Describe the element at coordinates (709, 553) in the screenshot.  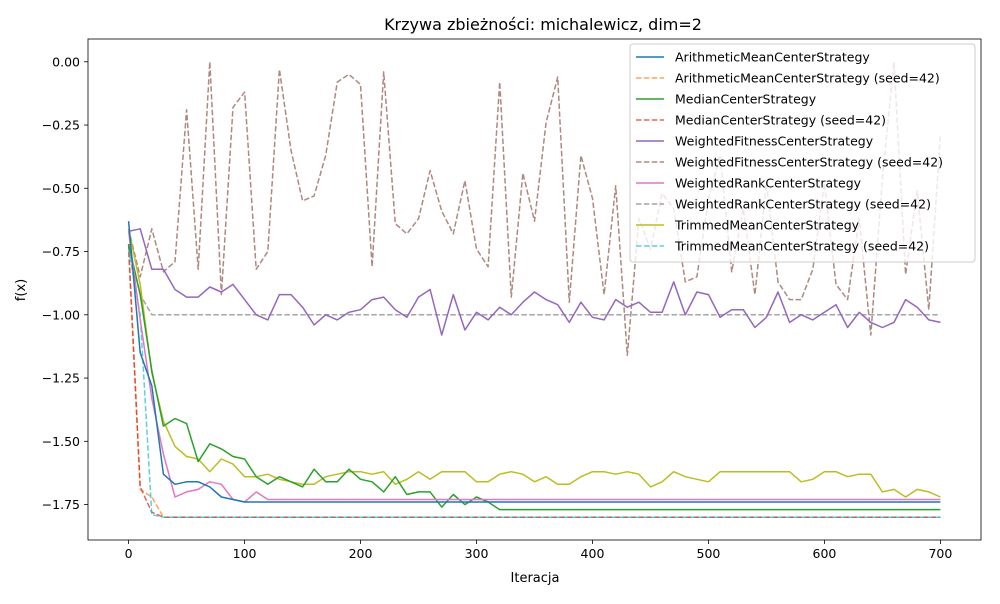
I see `x-tick-label: 500` at that location.